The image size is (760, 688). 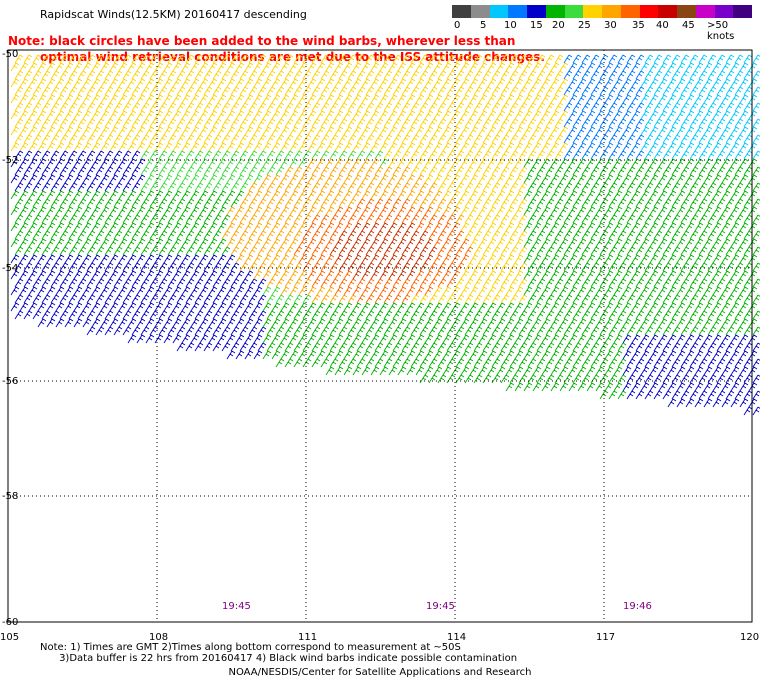 What do you see at coordinates (536, 25) in the screenshot?
I see `legend-label: 15` at bounding box center [536, 25].